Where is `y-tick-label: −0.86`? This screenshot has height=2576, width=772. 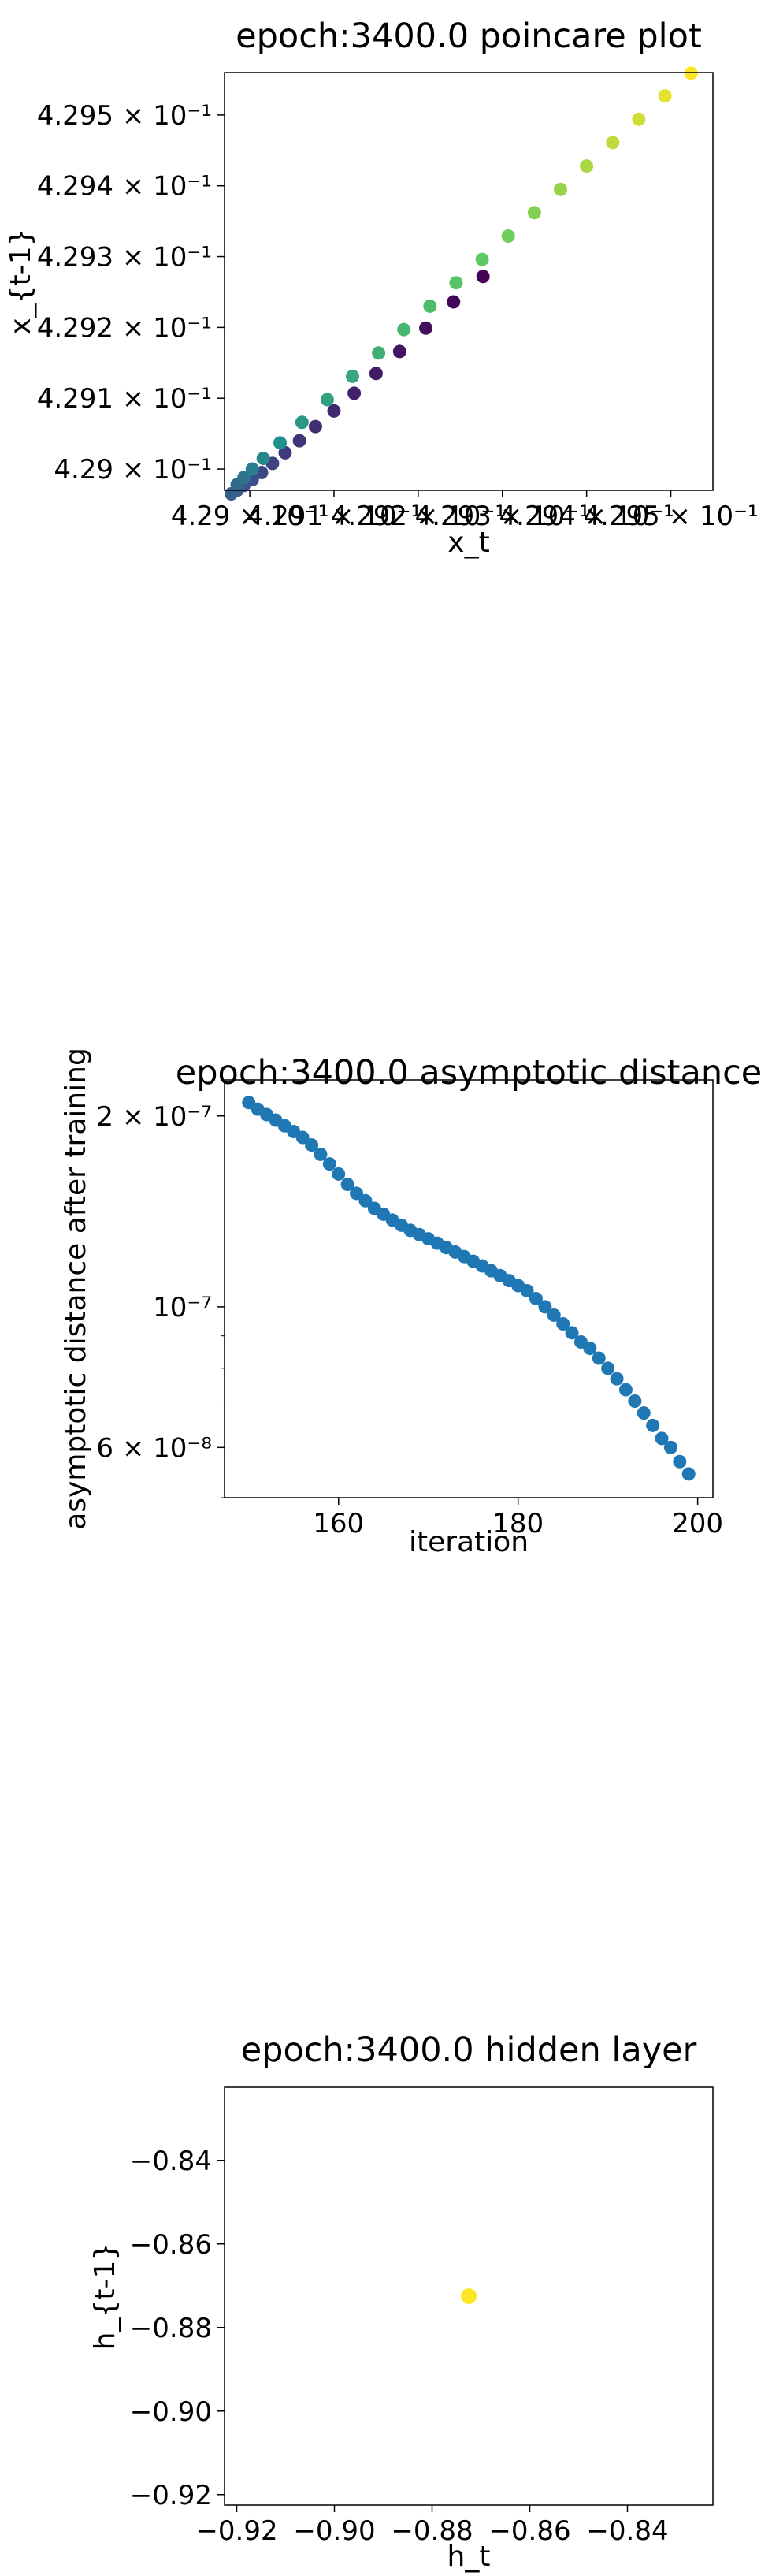 y-tick-label: −0.86 is located at coordinates (171, 2245).